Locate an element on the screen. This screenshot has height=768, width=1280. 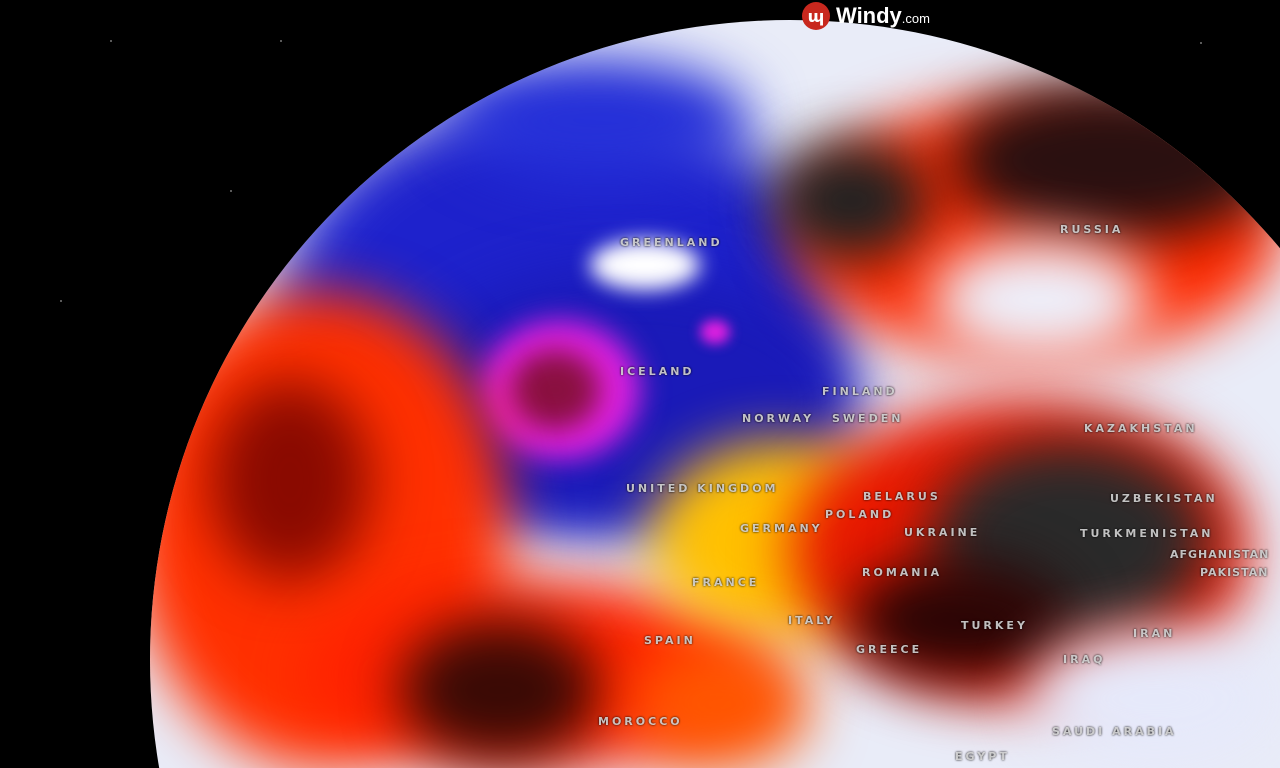
country-label: RUSSIA is located at coordinates (1092, 229).